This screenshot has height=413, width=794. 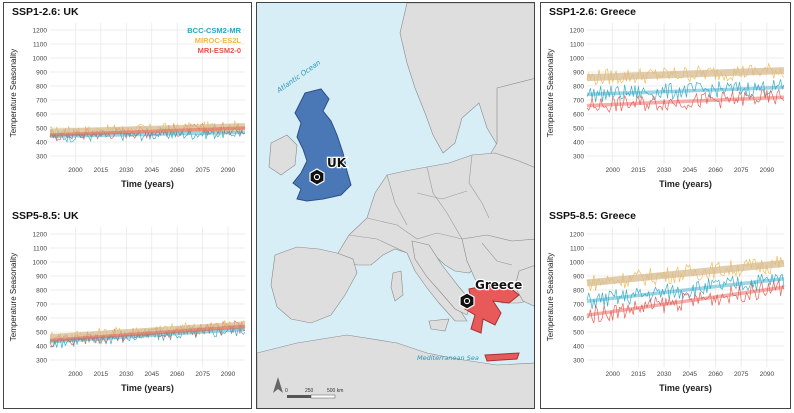 What do you see at coordinates (397, 286) in the screenshot?
I see `sardinia-landmass` at bounding box center [397, 286].